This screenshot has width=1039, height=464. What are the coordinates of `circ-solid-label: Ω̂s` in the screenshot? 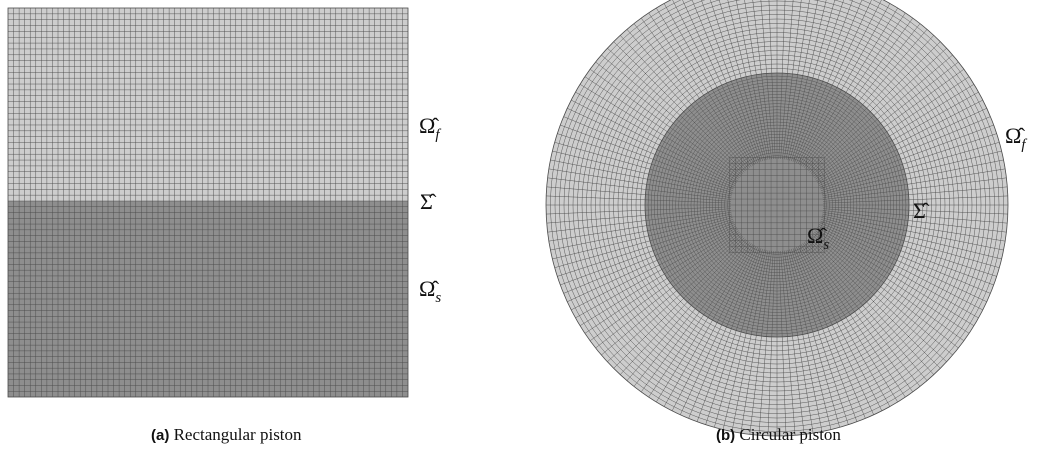 It's located at (818, 238).